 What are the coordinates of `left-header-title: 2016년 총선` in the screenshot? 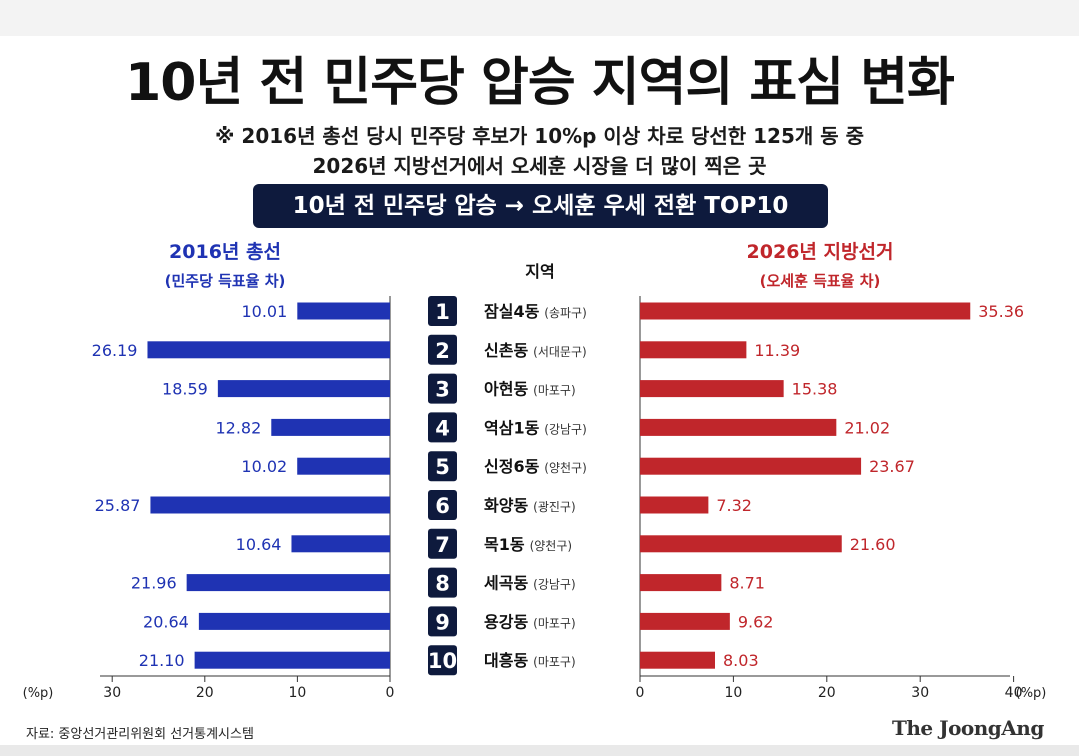 It's located at (225, 252).